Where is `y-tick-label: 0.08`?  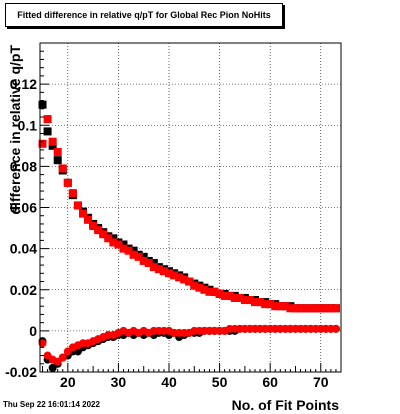
y-tick-label: 0.08 is located at coordinates (23, 166).